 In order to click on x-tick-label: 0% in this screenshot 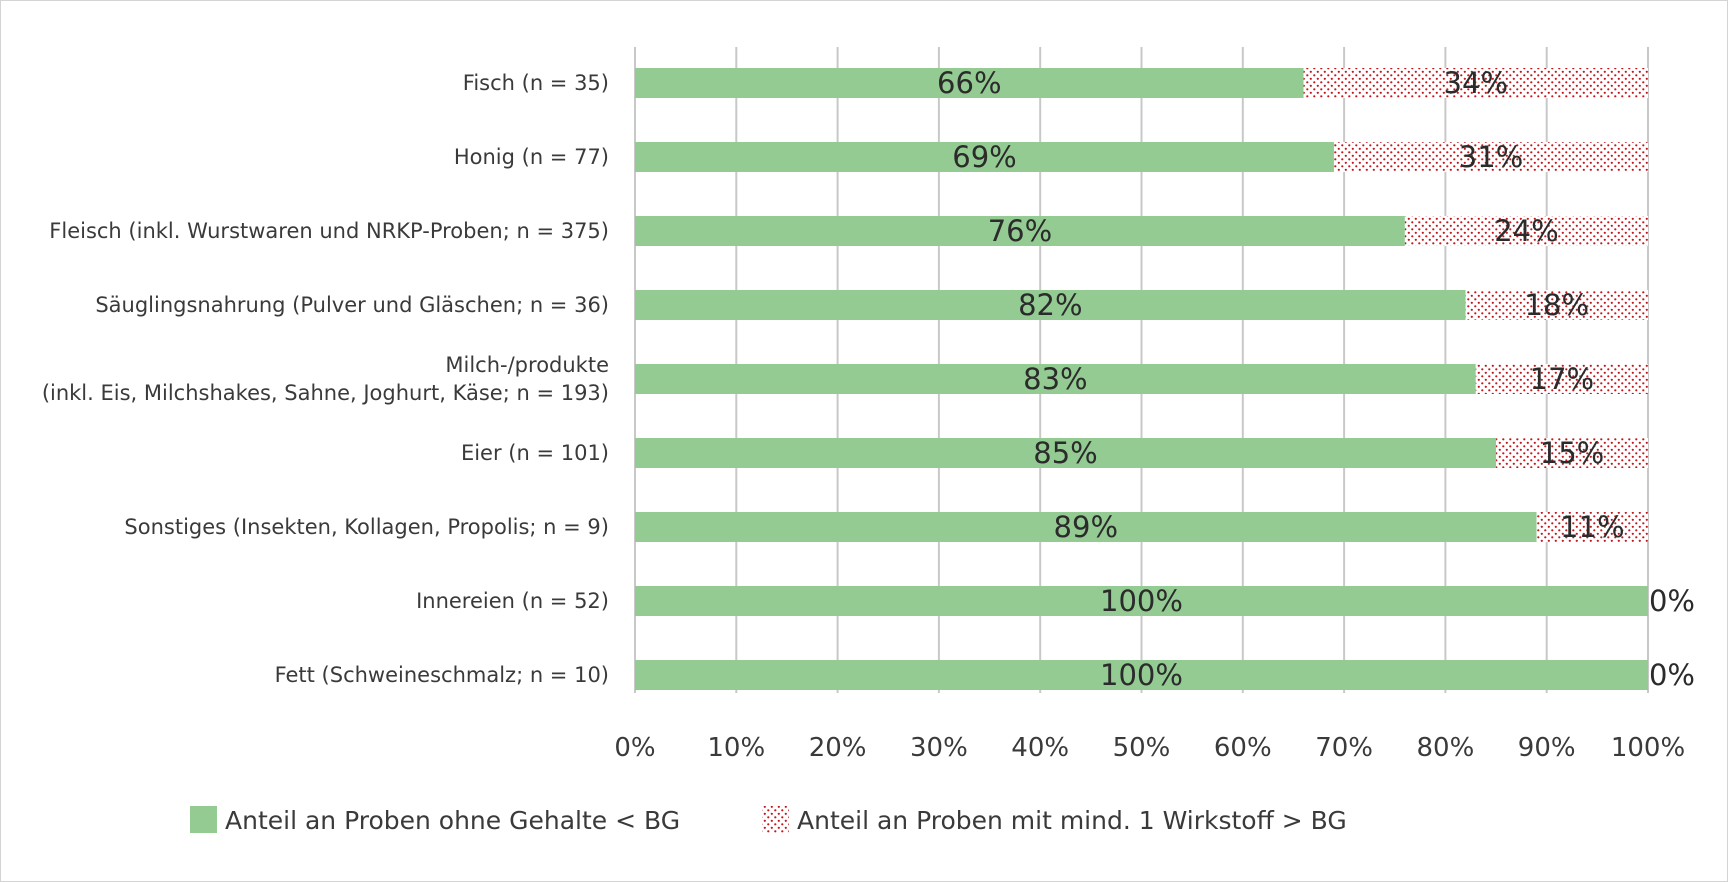, I will do `click(634, 748)`.